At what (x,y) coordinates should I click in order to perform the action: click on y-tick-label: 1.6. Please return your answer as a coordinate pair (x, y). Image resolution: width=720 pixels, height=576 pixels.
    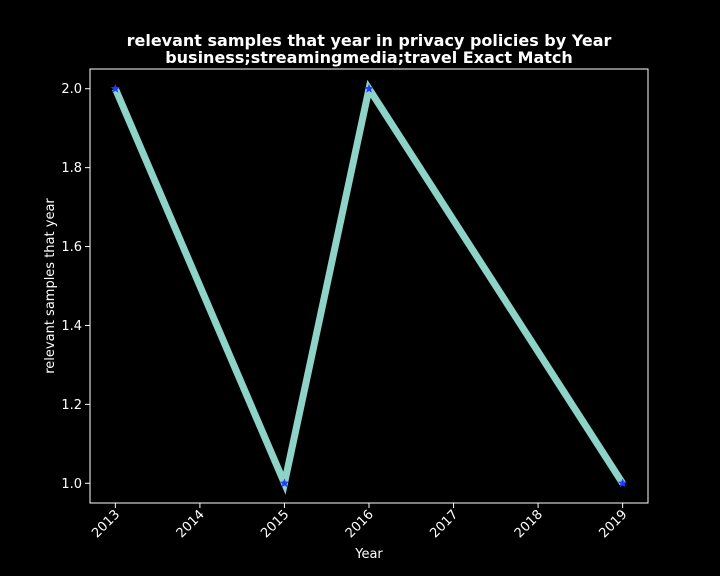
    Looking at the image, I should click on (71, 247).